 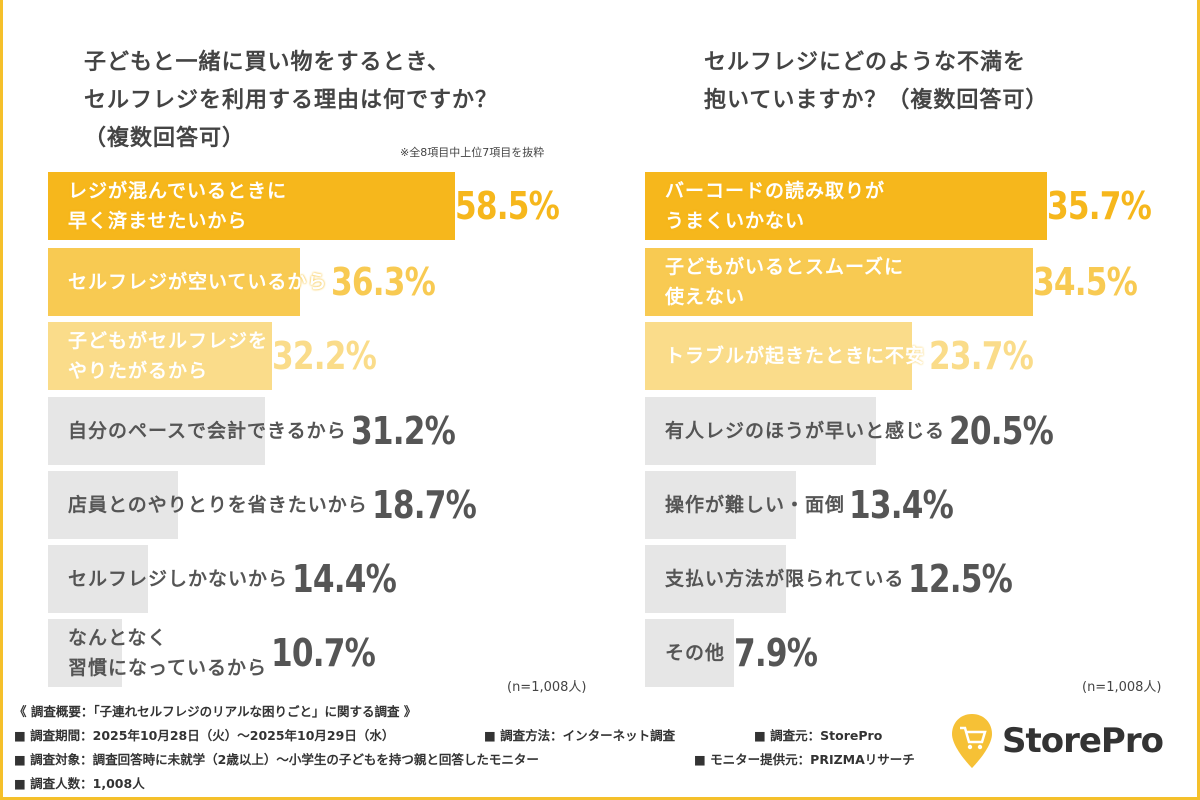 What do you see at coordinates (785, 282) in the screenshot?
I see `bar-label: 子どもがいるとスムーズに 使えない` at bounding box center [785, 282].